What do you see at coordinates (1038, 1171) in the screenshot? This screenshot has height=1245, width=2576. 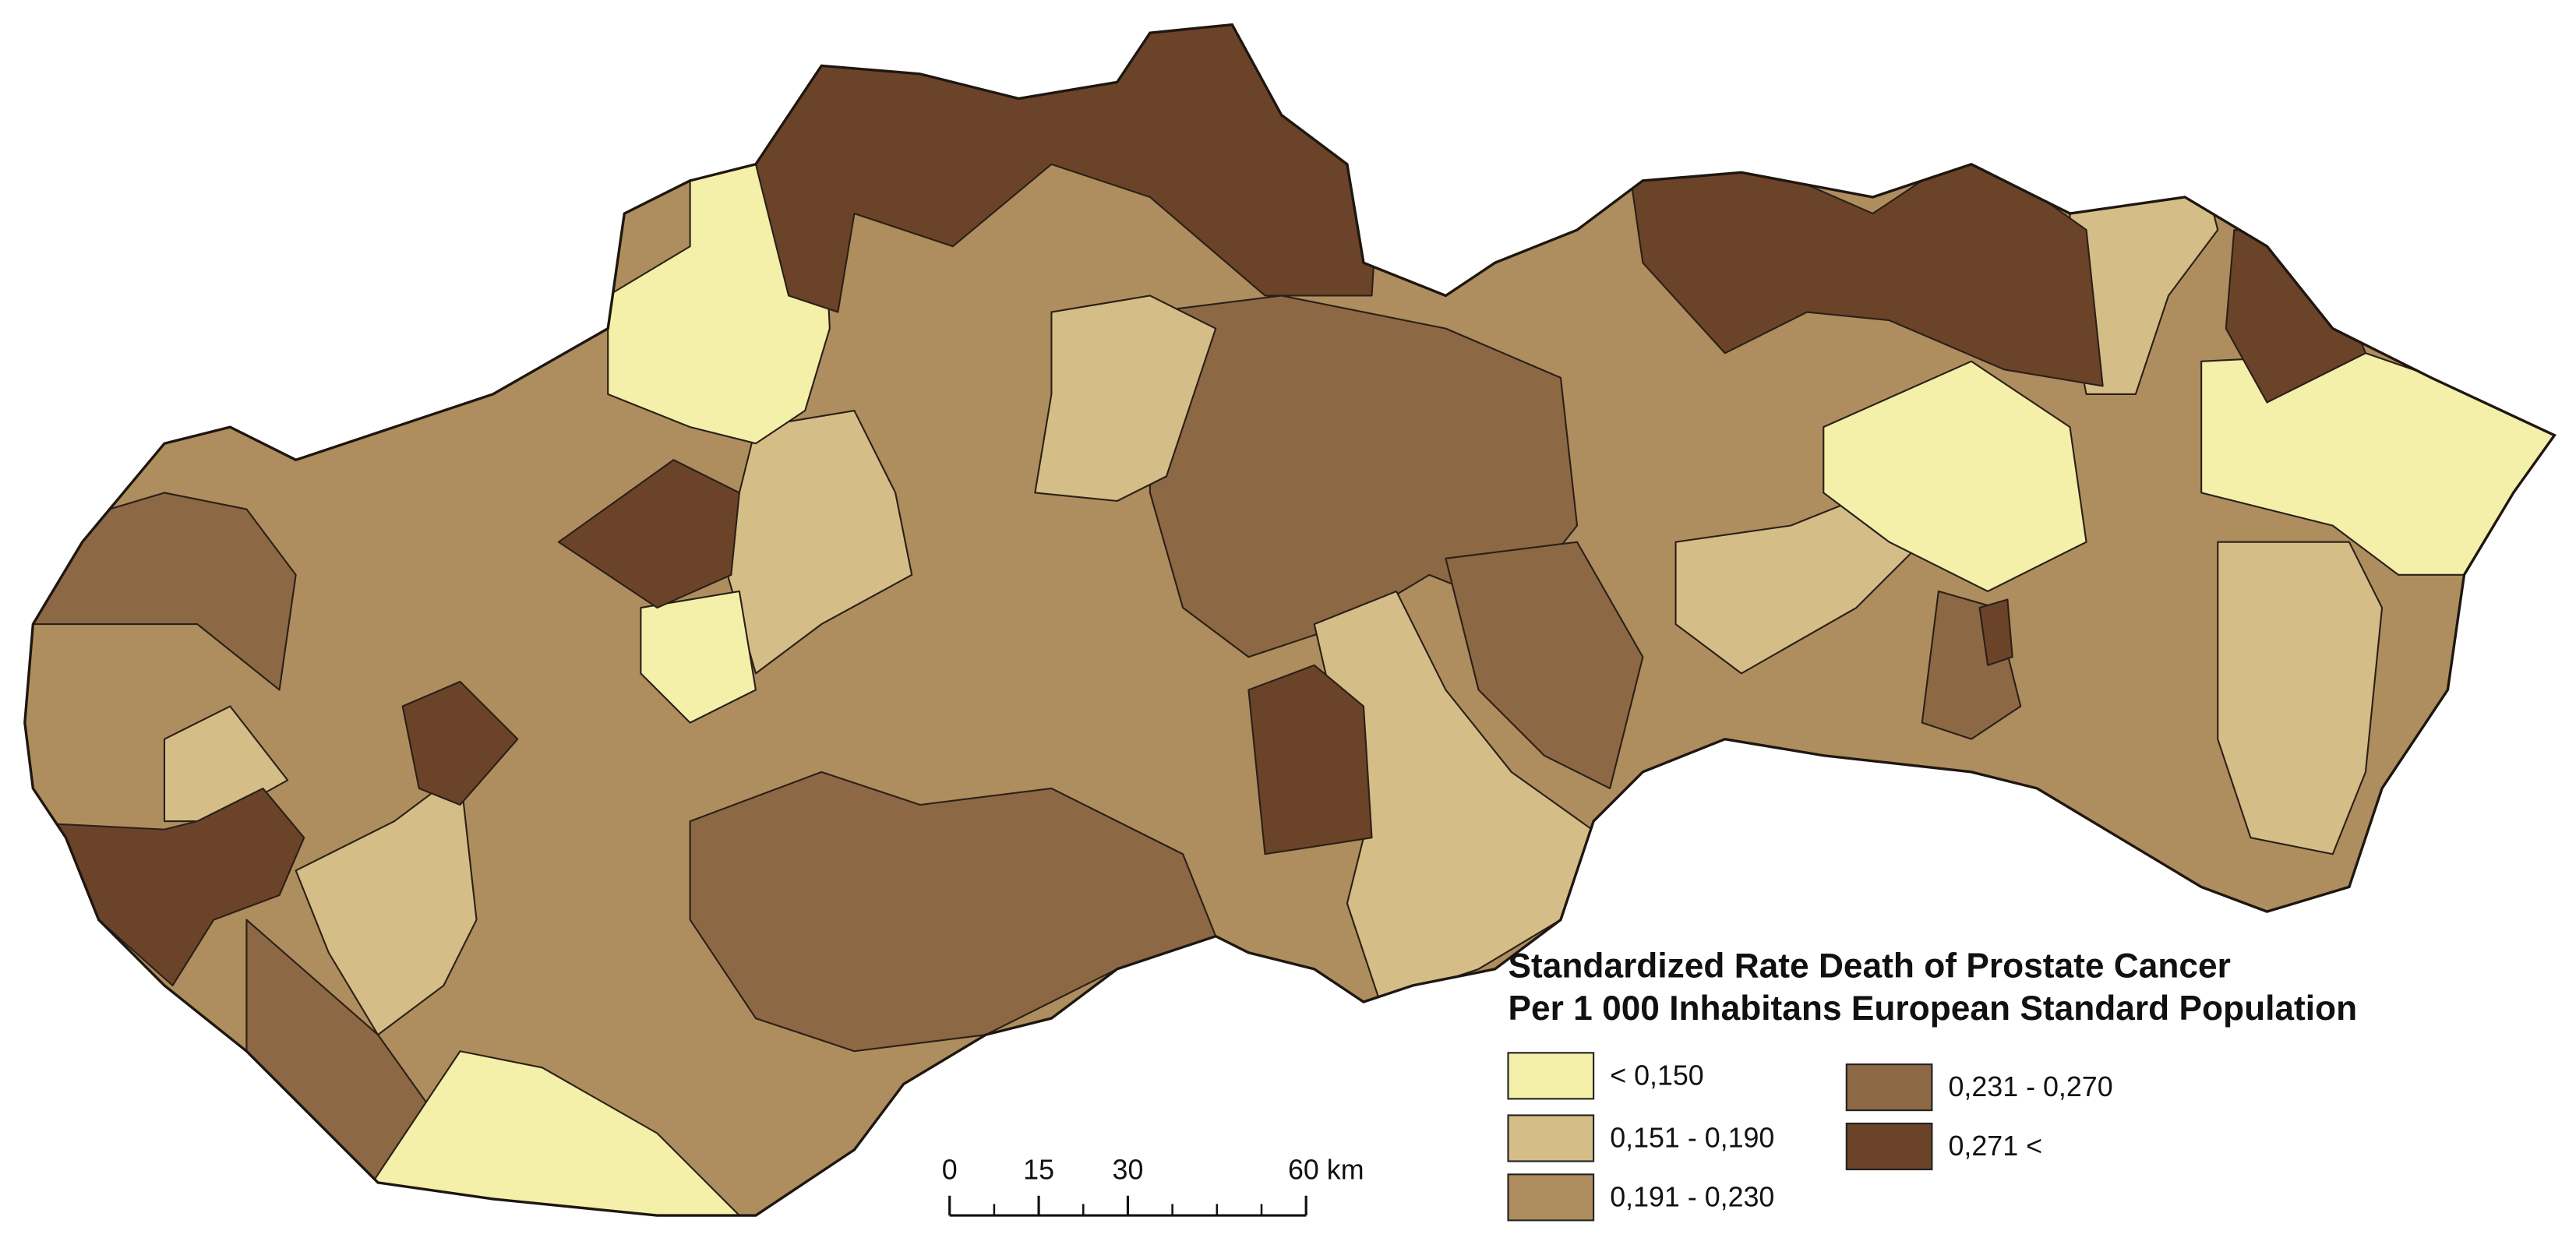 I see `scale-label: 15` at bounding box center [1038, 1171].